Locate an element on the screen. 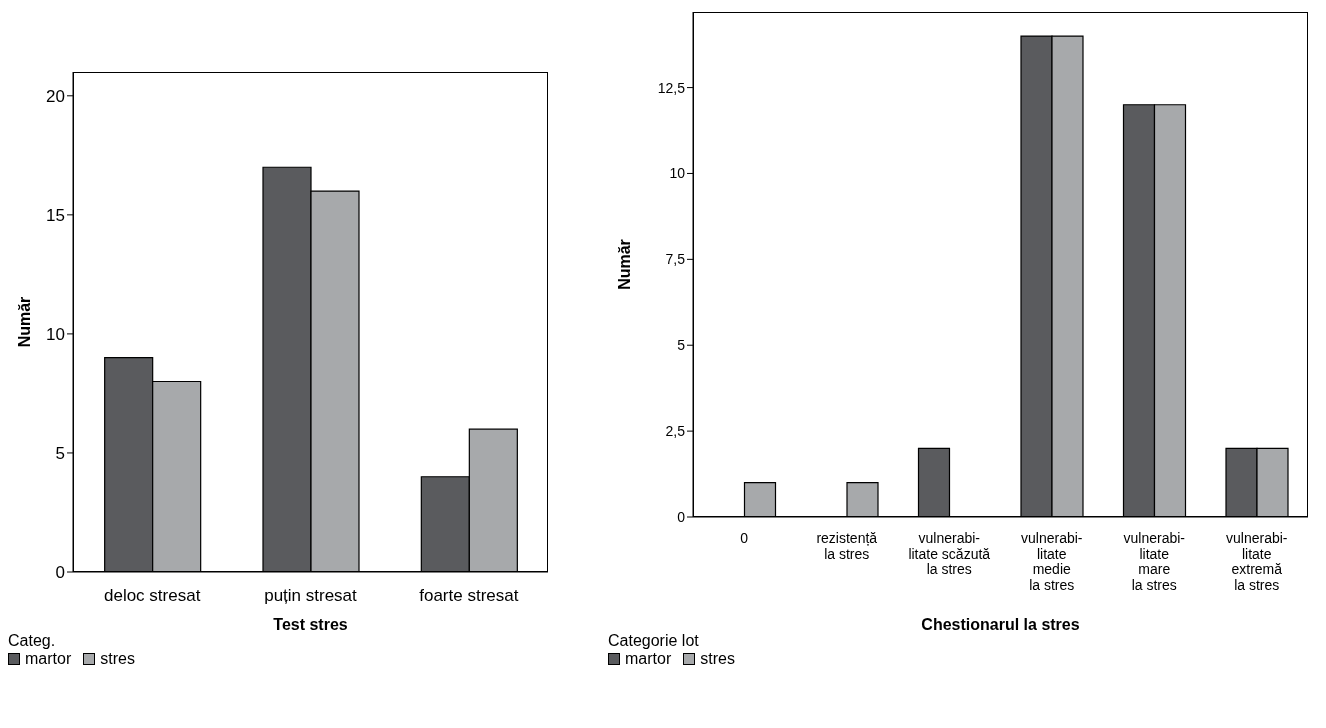 This screenshot has width=1326, height=728. y-tick-label: 20 is located at coordinates (55, 96).